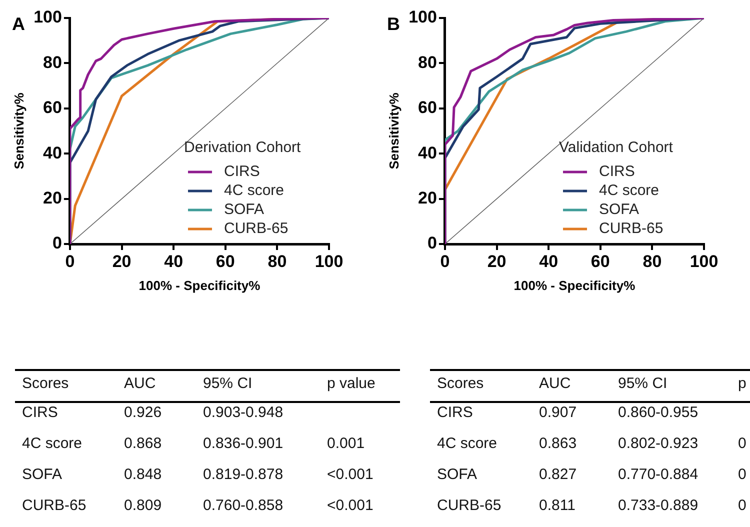 The height and width of the screenshot is (527, 750). What do you see at coordinates (143, 505) in the screenshot?
I see `text: 0.809` at bounding box center [143, 505].